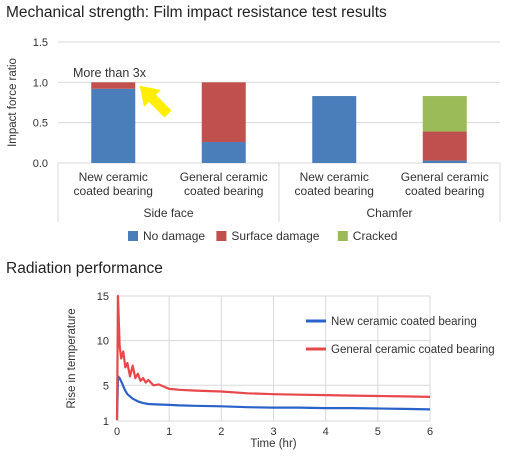  Describe the element at coordinates (378, 432) in the screenshot. I see `x-tick-label: 5` at that location.